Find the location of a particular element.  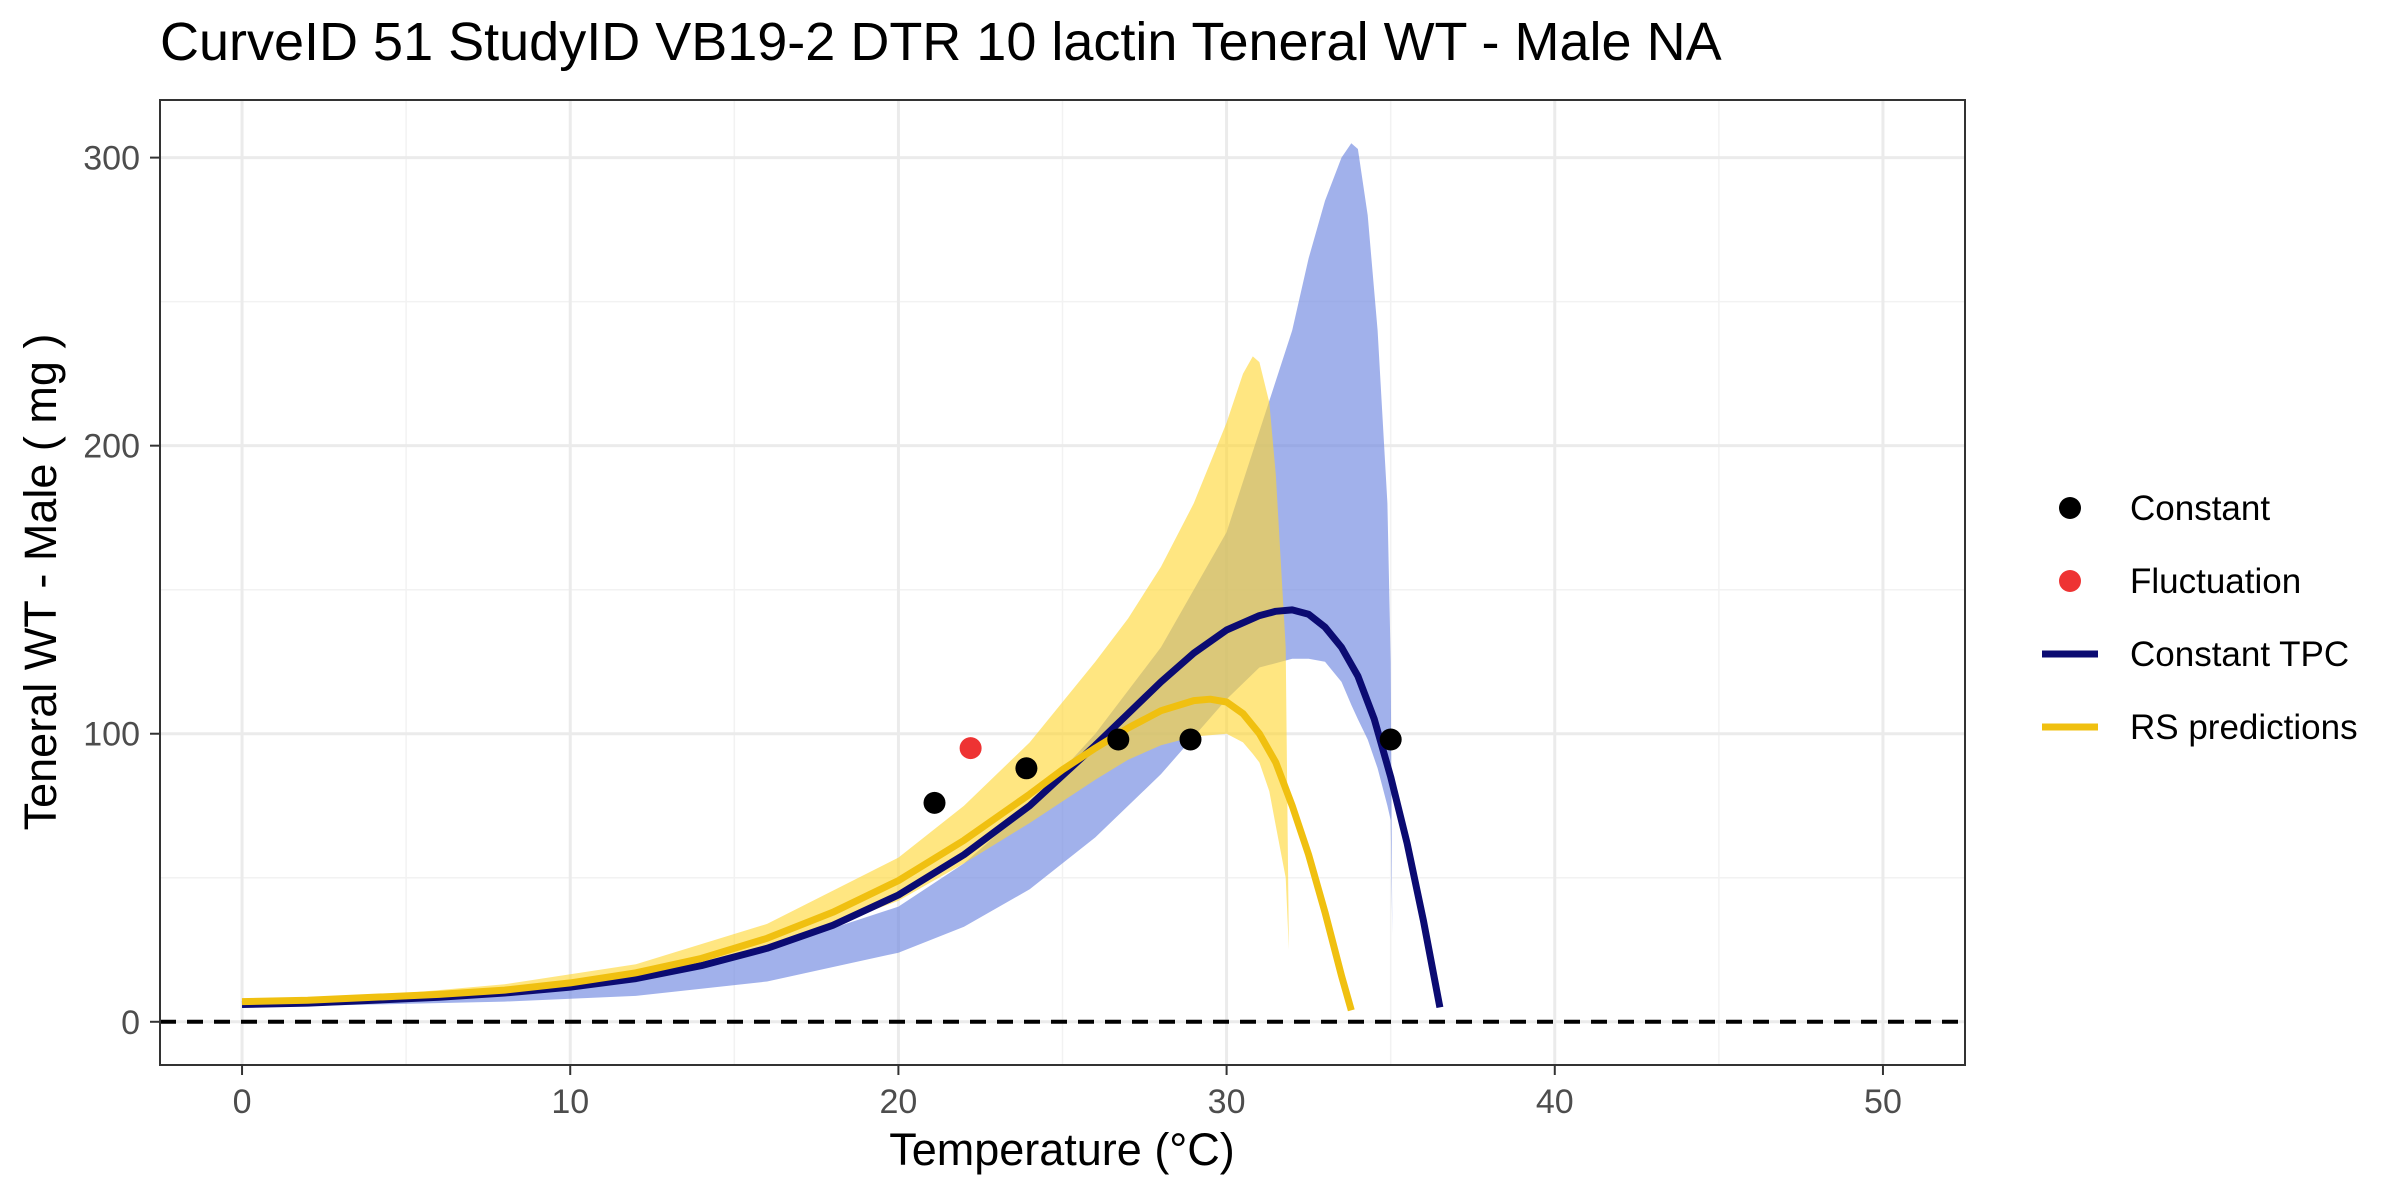

x-tick-label: 20 is located at coordinates (898, 1102).